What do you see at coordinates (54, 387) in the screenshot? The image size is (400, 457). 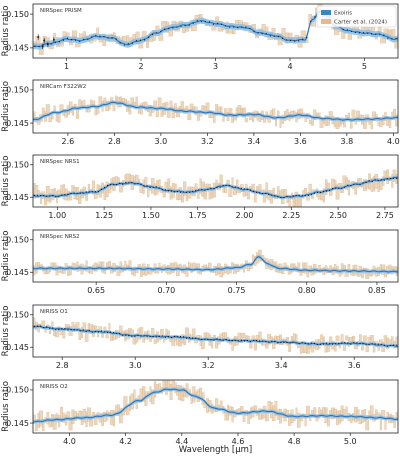 I see `panel-title: NIRISS O2` at bounding box center [54, 387].